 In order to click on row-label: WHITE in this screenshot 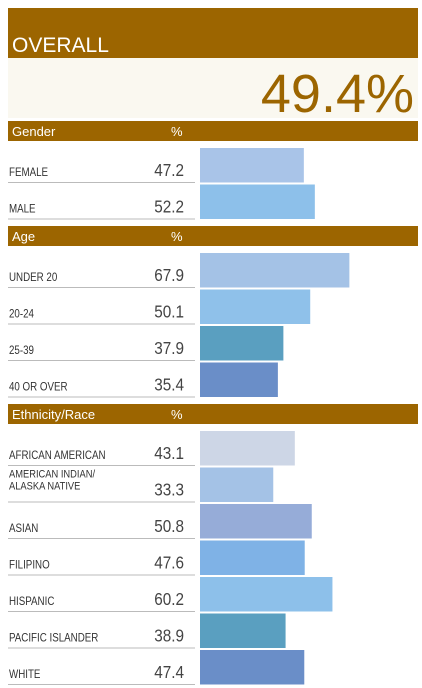, I will do `click(24, 674)`.